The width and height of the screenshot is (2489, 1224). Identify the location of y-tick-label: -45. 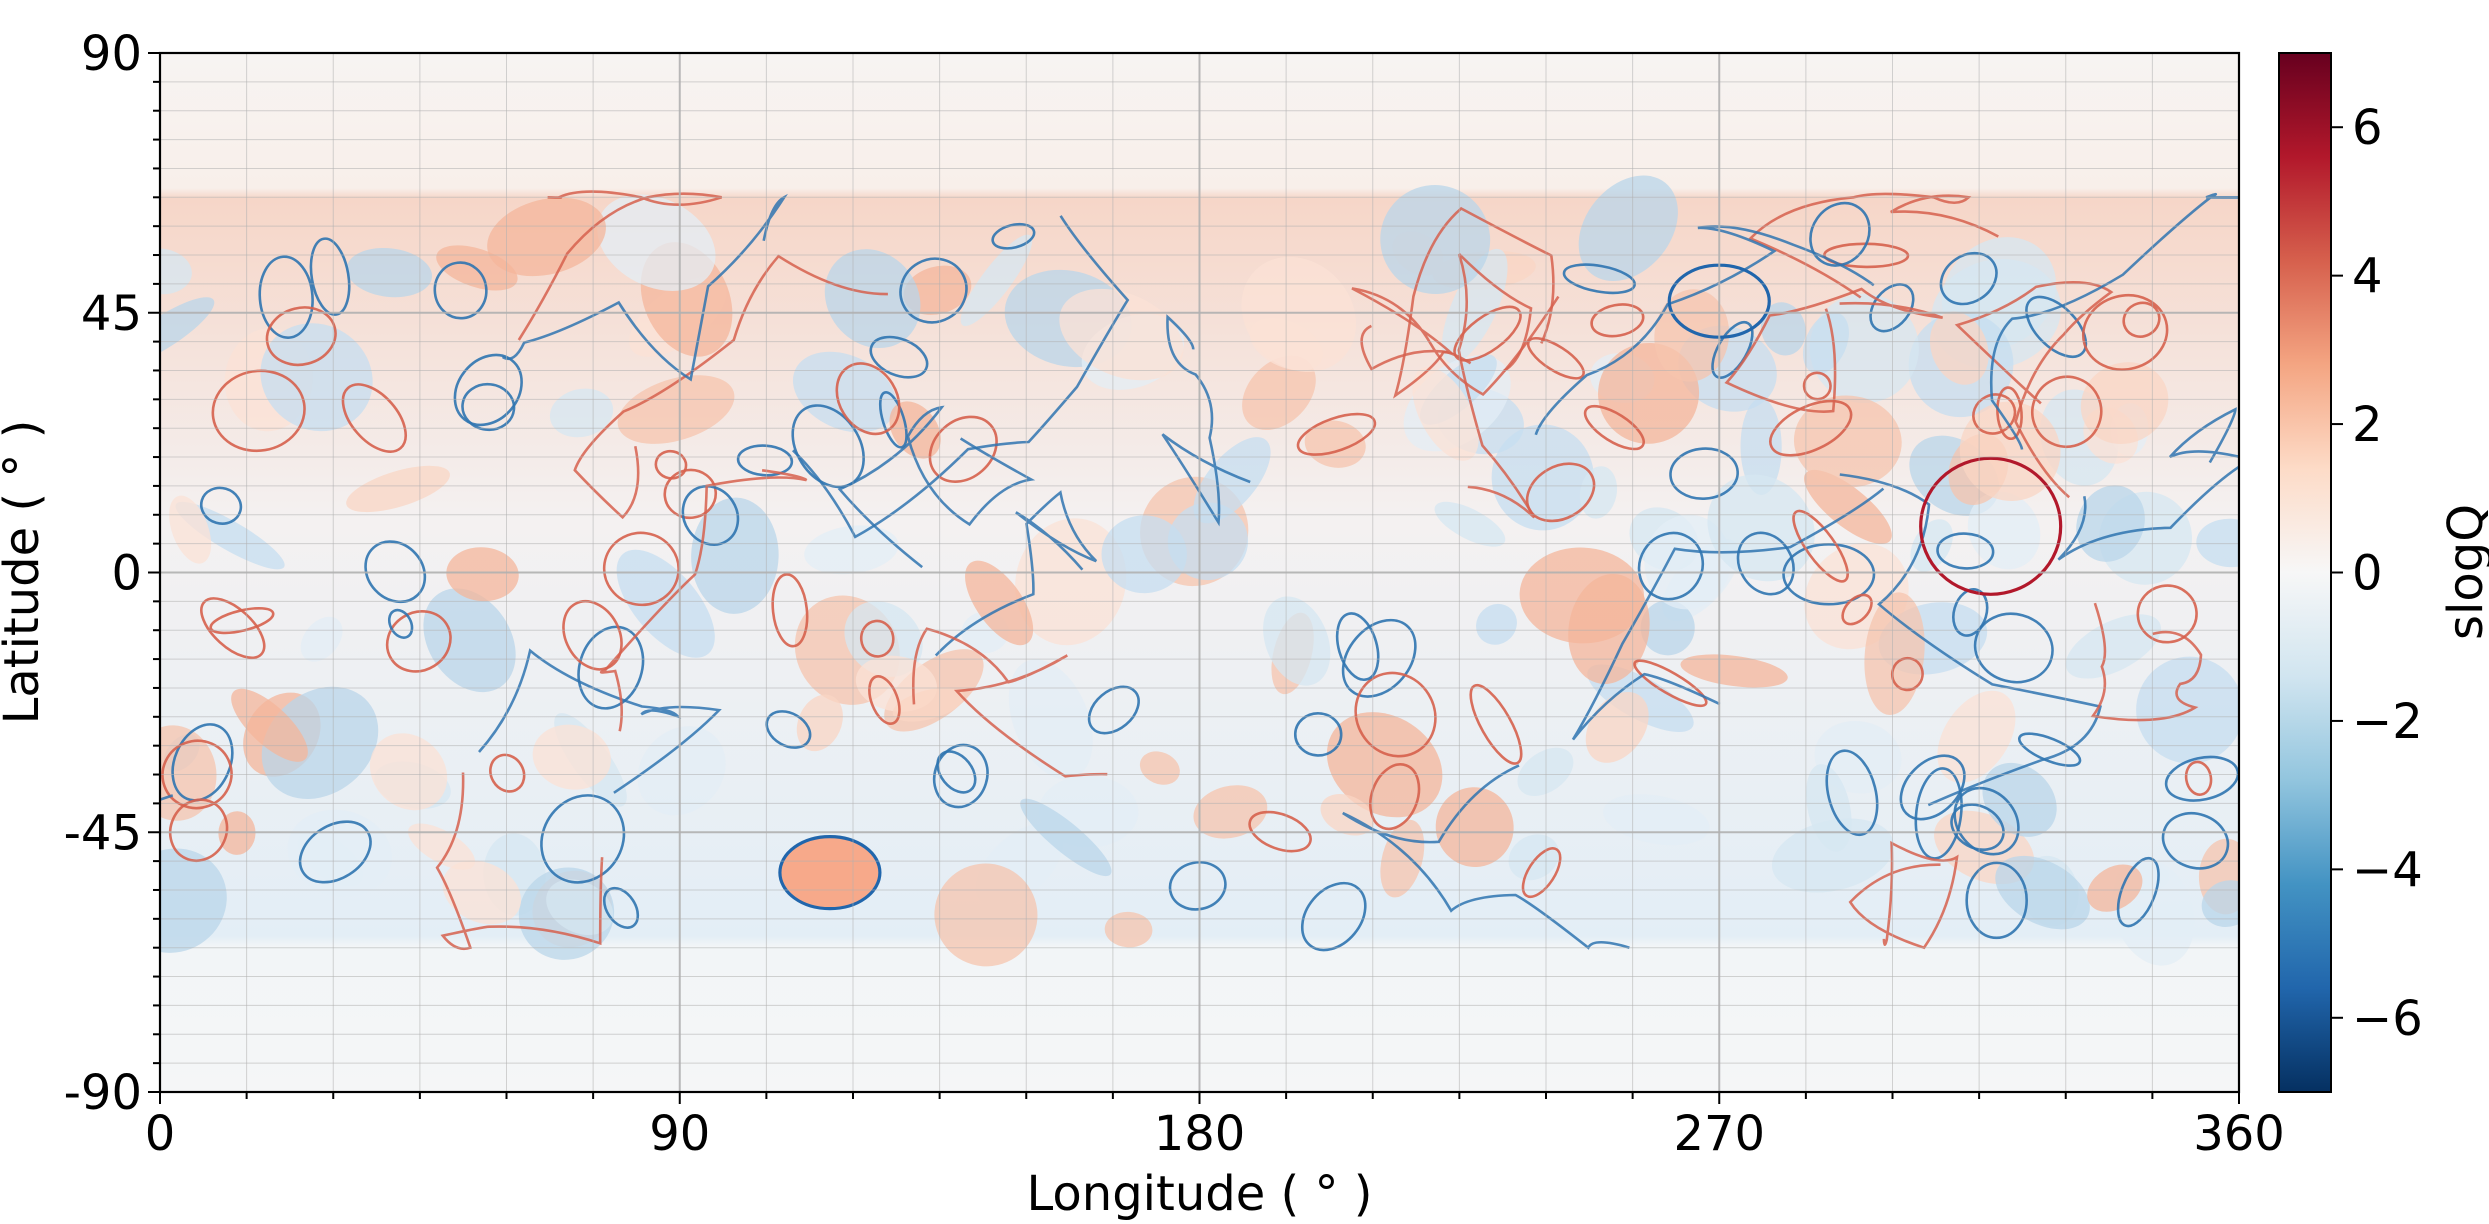
(103, 833).